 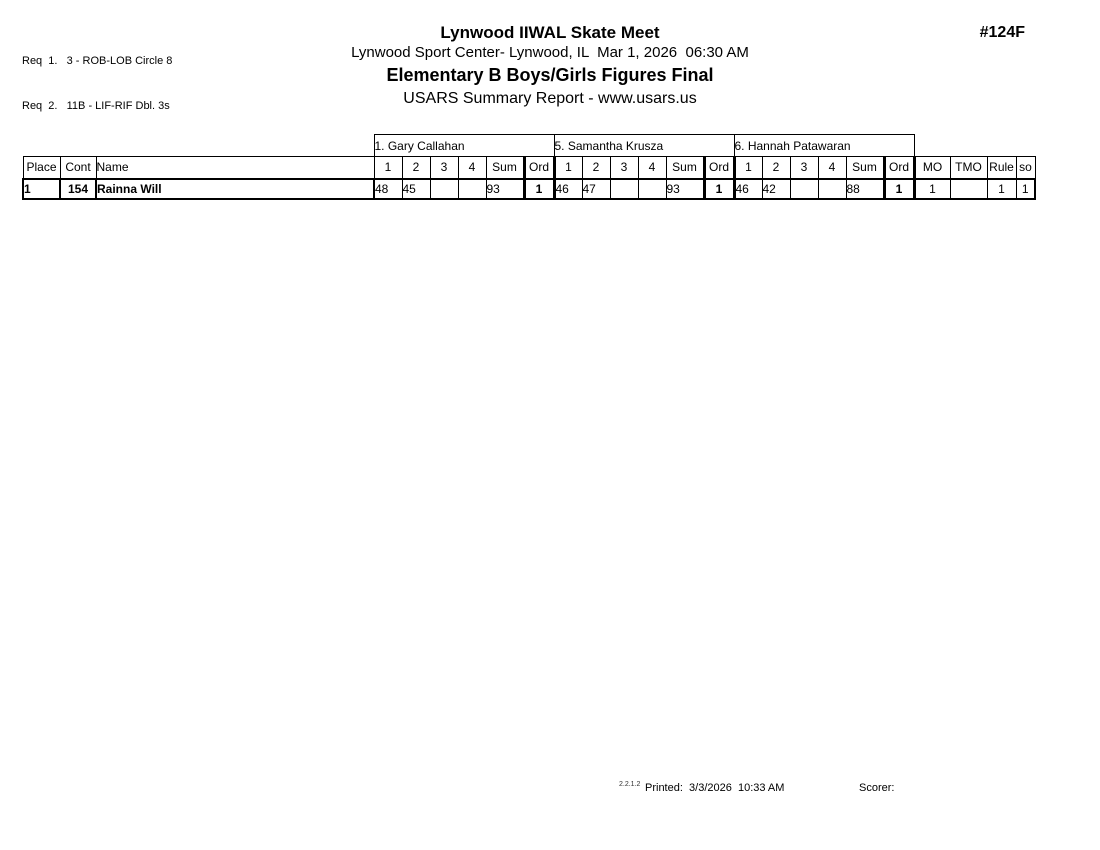 What do you see at coordinates (1002, 32) in the screenshot?
I see `event-number: #124F` at bounding box center [1002, 32].